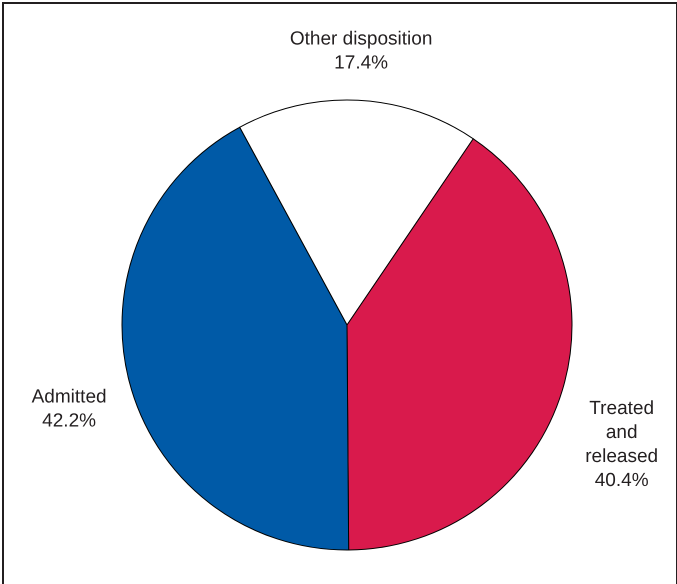 The width and height of the screenshot is (677, 584). I want to click on data-label: 42.2%, so click(69, 421).